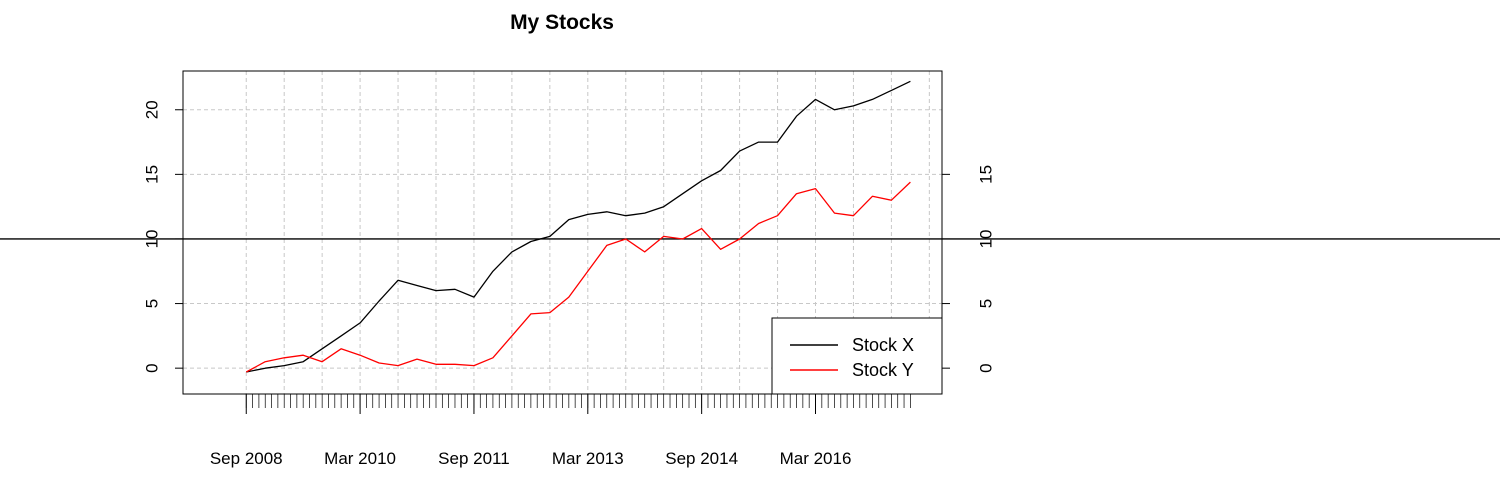 The image size is (1500, 500). I want to click on legend-label-2: Stock Y, so click(883, 370).